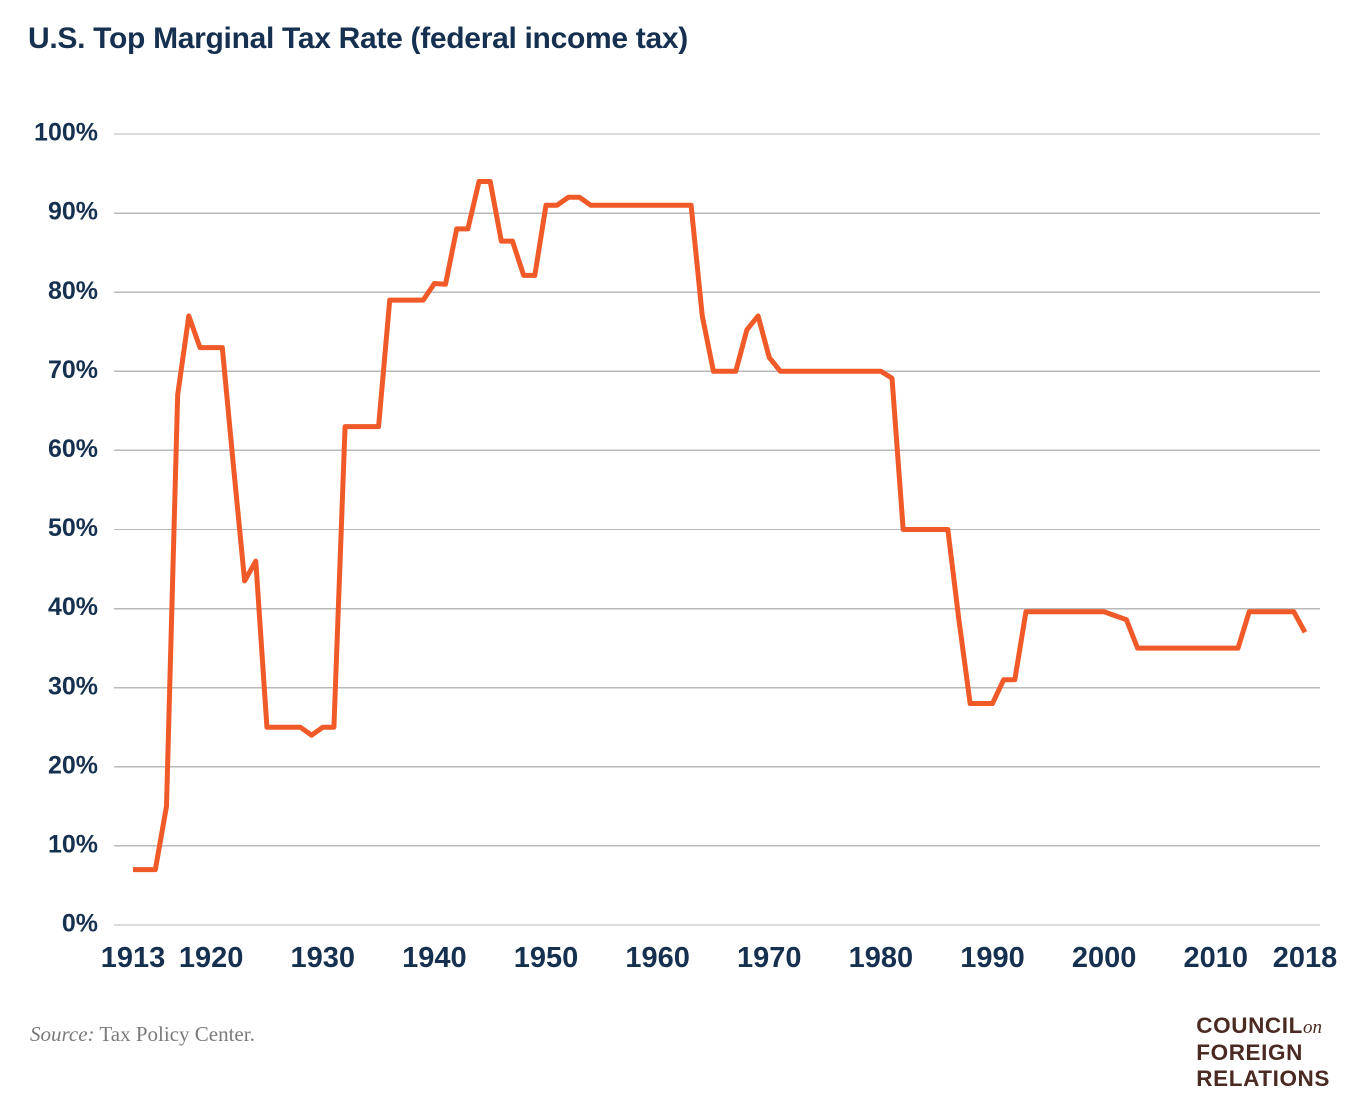 The height and width of the screenshot is (1116, 1360). Describe the element at coordinates (73, 845) in the screenshot. I see `y-axis-tick-label: 10%` at that location.